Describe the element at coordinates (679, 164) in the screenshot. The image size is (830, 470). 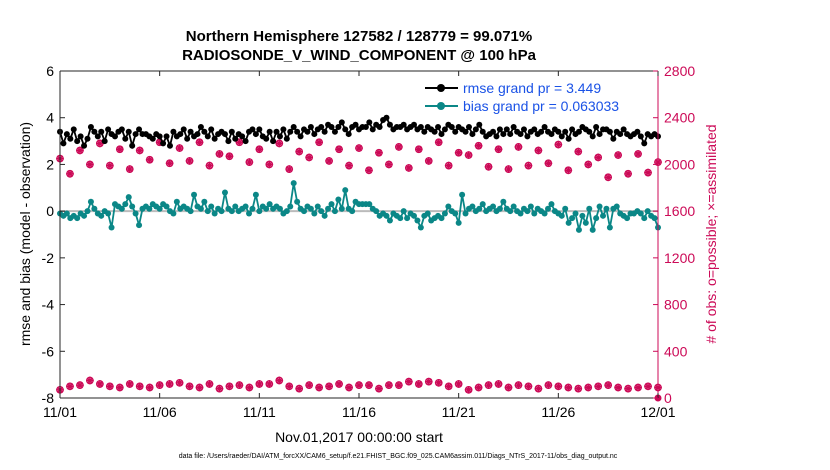
I see `y-right-tick-label: 2000` at that location.